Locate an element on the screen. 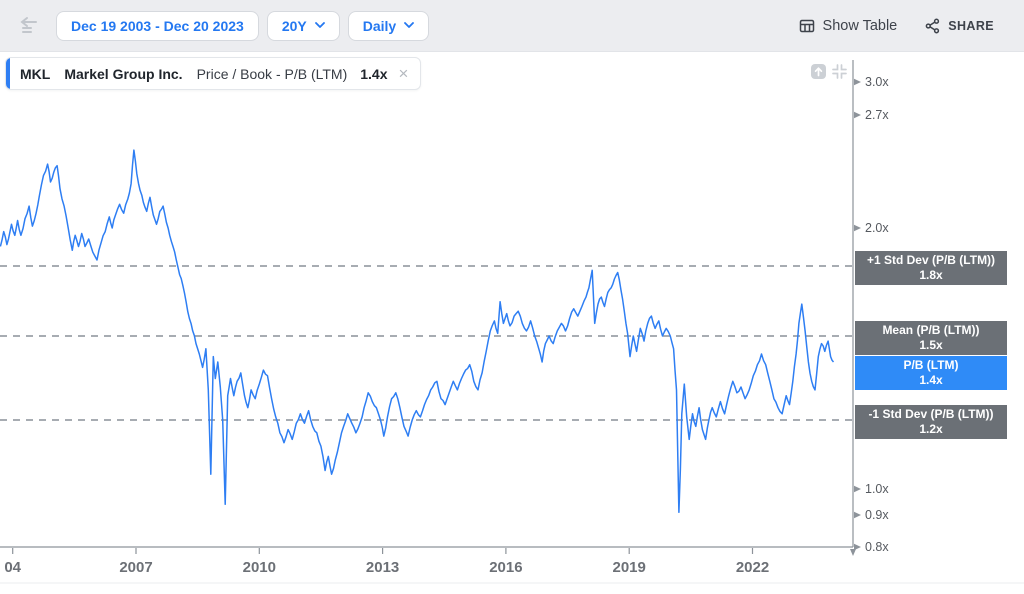  svg-text: 2022 is located at coordinates (752, 567).